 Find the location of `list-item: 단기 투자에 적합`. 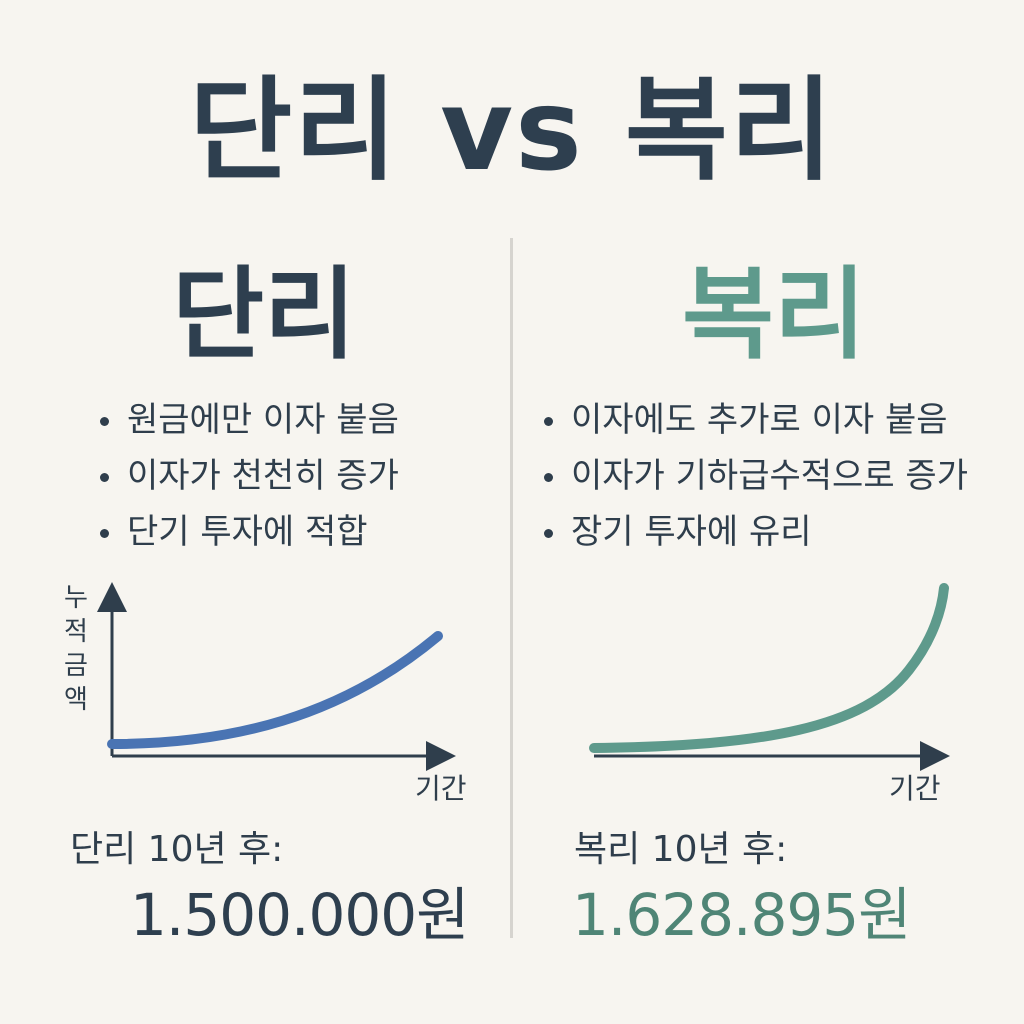

list-item: 단기 투자에 적합 is located at coordinates (249, 532).